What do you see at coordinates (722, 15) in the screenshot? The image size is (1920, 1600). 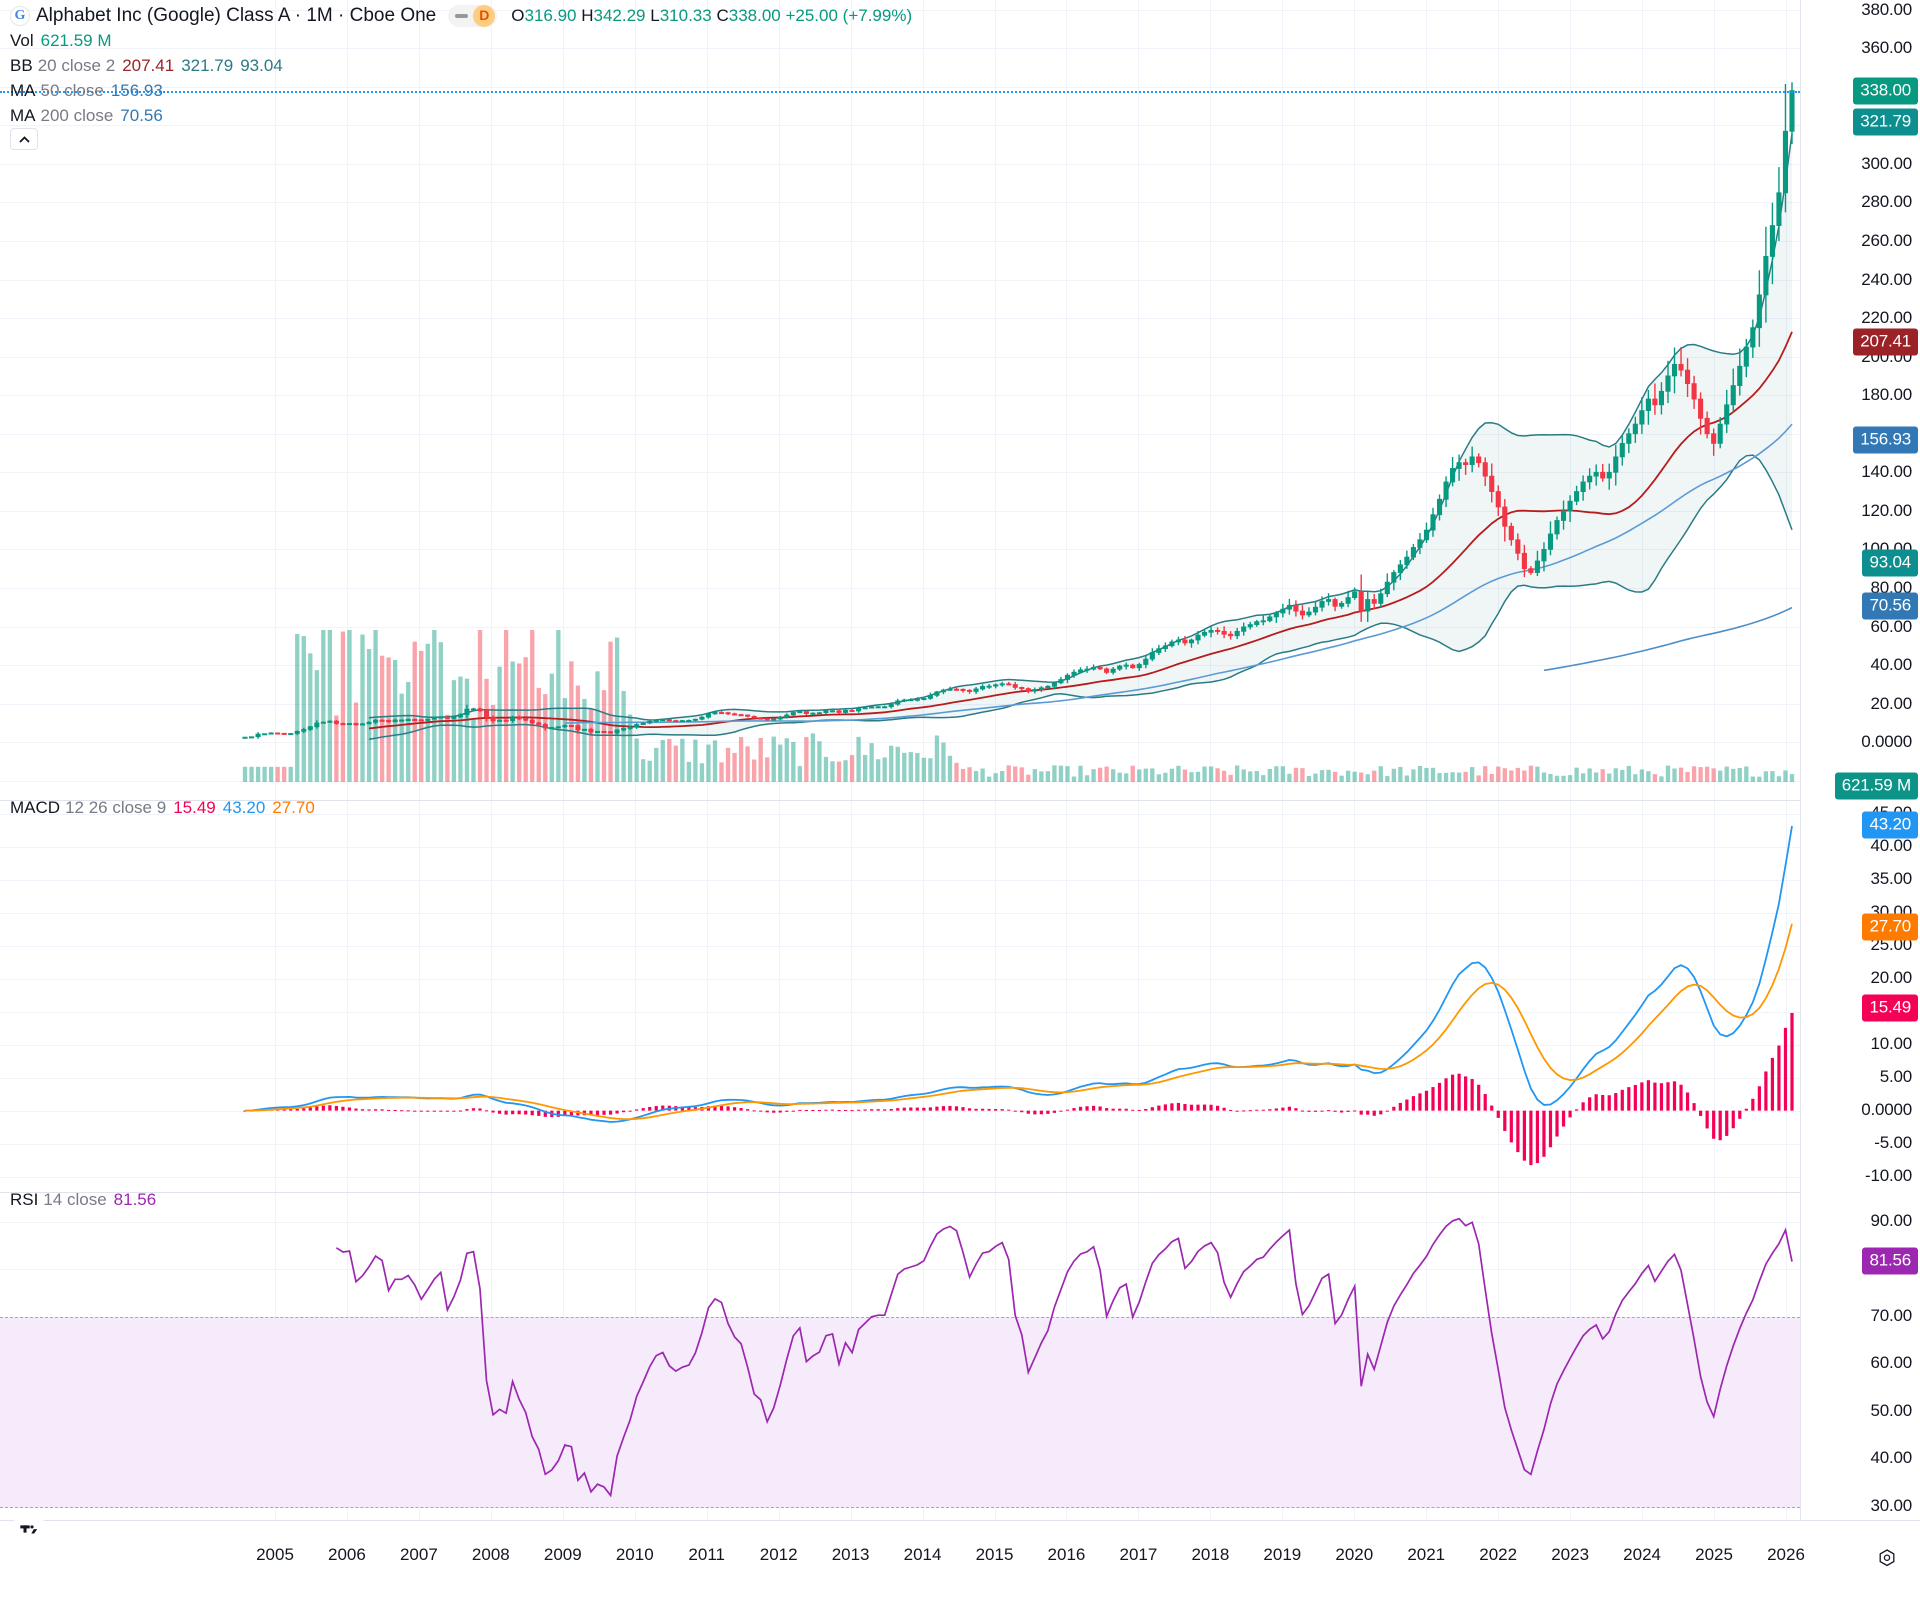 I see `close-label: C` at bounding box center [722, 15].